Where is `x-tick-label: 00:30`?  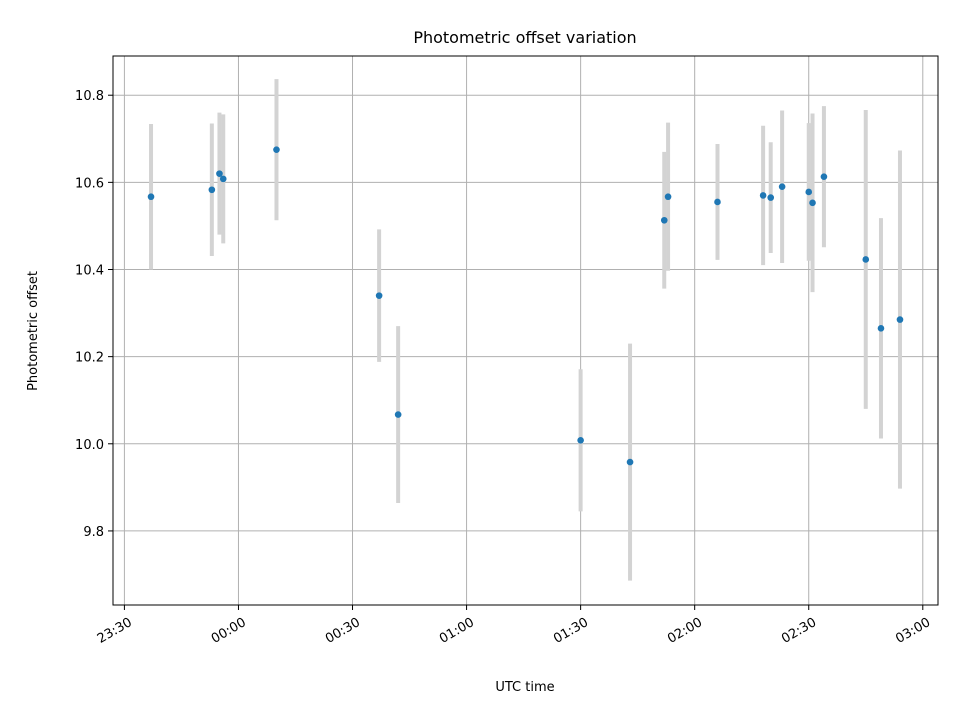
x-tick-label: 00:30 is located at coordinates (343, 631).